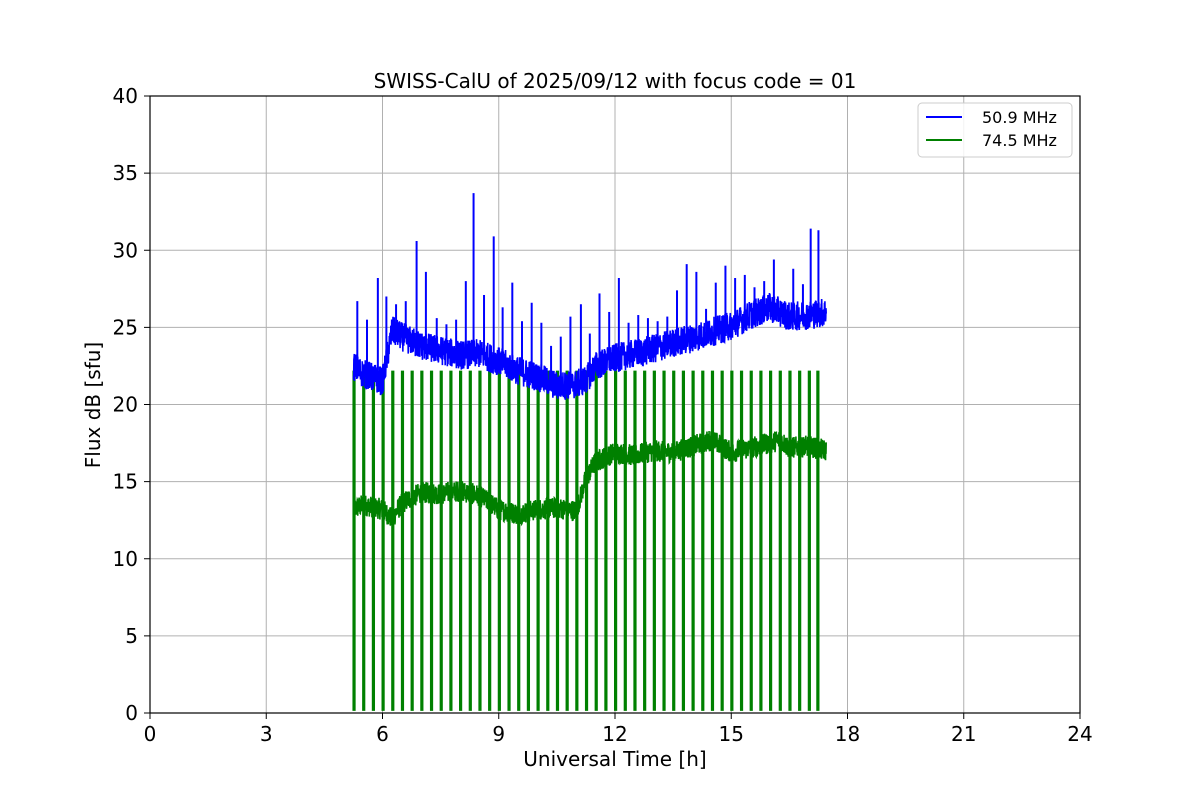  Describe the element at coordinates (995, 130) in the screenshot. I see `legend: 50.9 MHz 74.5 MHz` at that location.